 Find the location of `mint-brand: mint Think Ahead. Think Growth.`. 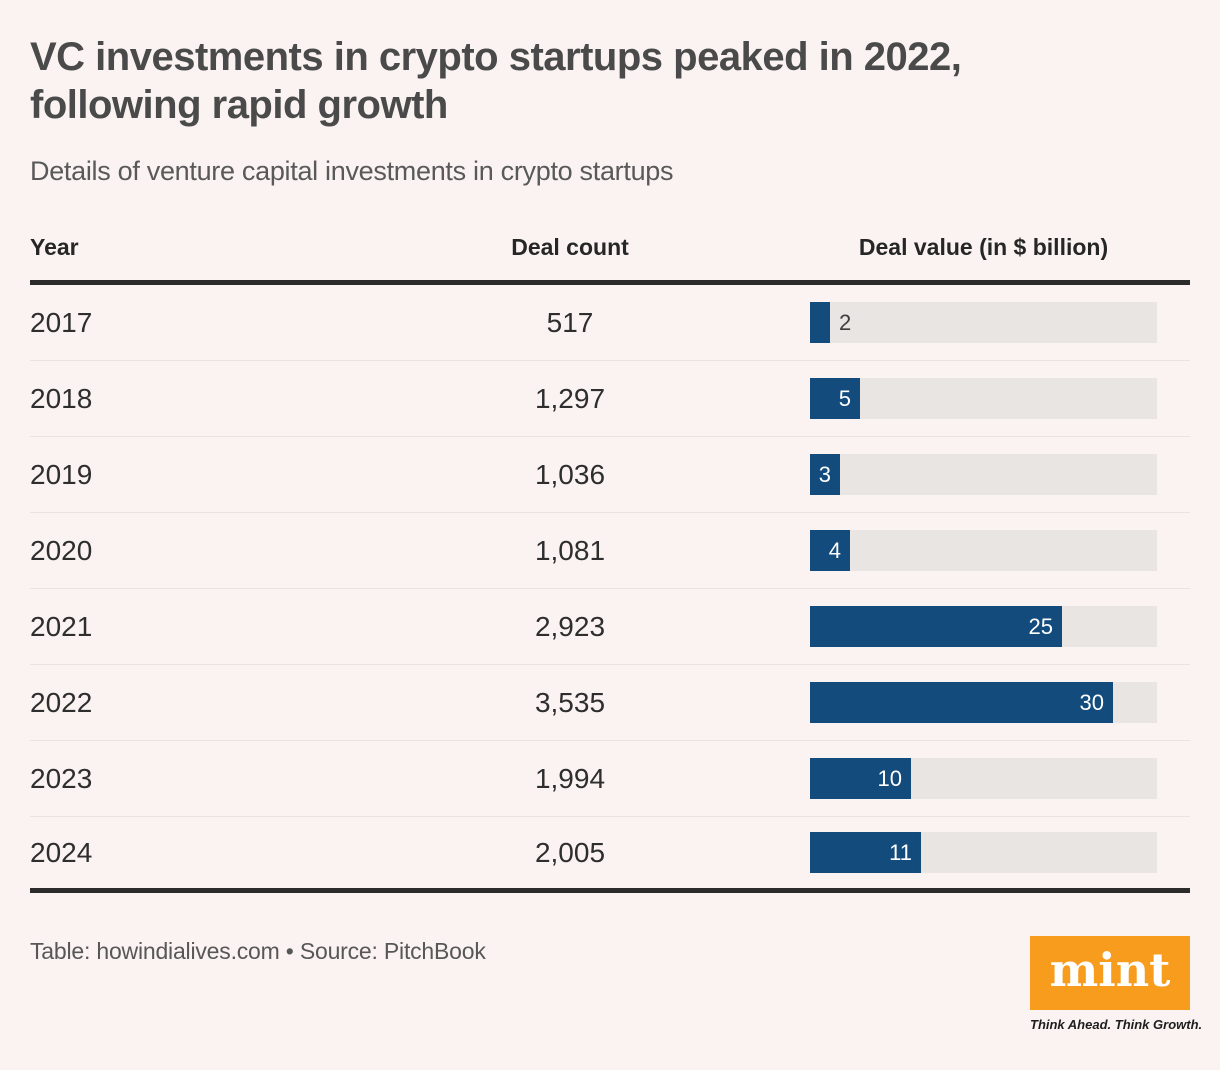

mint-brand: mint Think Ahead. Think Growth. is located at coordinates (1116, 984).